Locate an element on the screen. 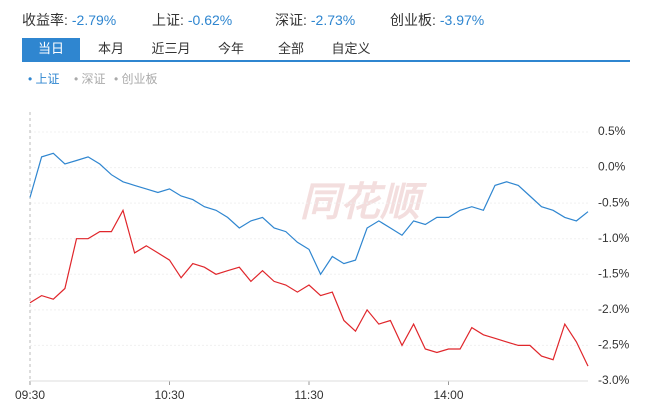 This screenshot has height=419, width=662. tab: 近三月 is located at coordinates (171, 48).